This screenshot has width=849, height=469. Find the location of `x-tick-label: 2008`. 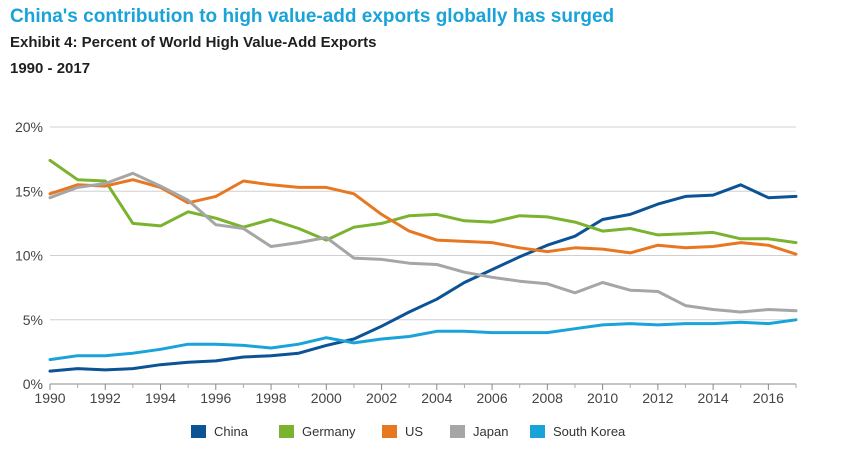

x-tick-label: 2008 is located at coordinates (547, 398).